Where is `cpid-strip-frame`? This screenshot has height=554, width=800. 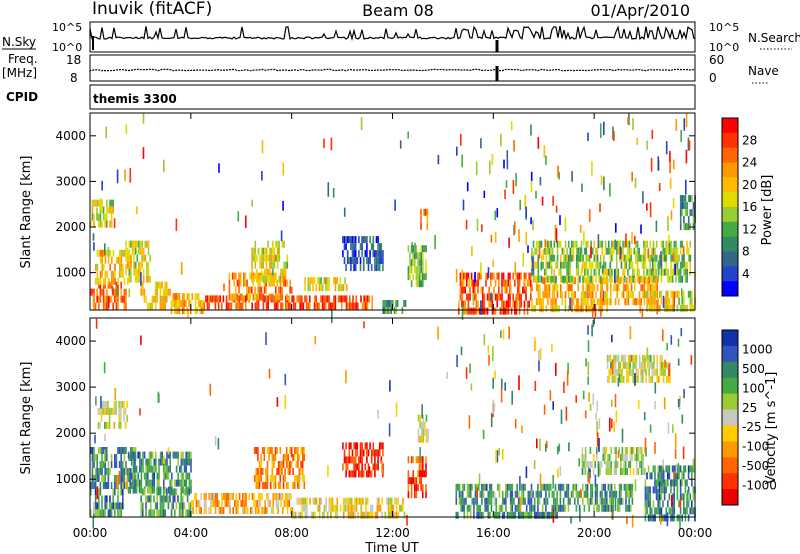 cpid-strip-frame is located at coordinates (392, 97).